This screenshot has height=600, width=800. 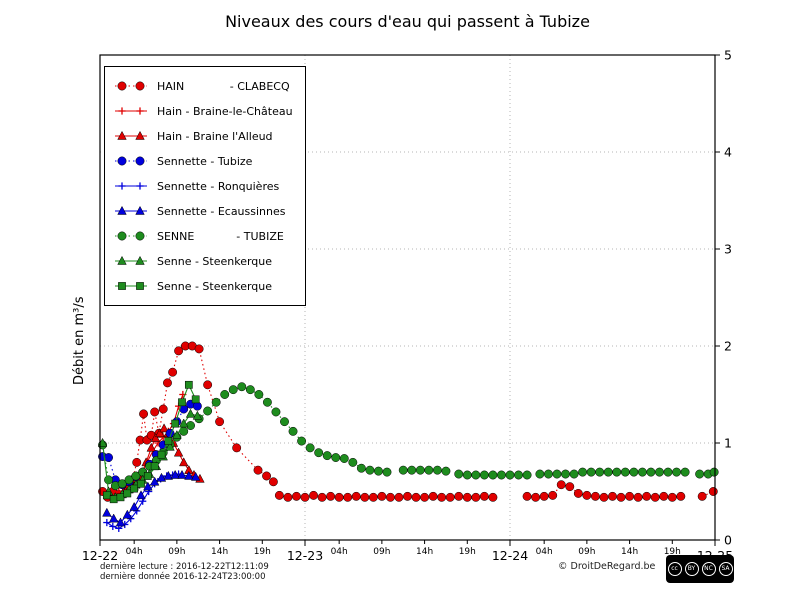 I want to click on cc-license-icons: cc BY NC SA, so click(x=700, y=569).